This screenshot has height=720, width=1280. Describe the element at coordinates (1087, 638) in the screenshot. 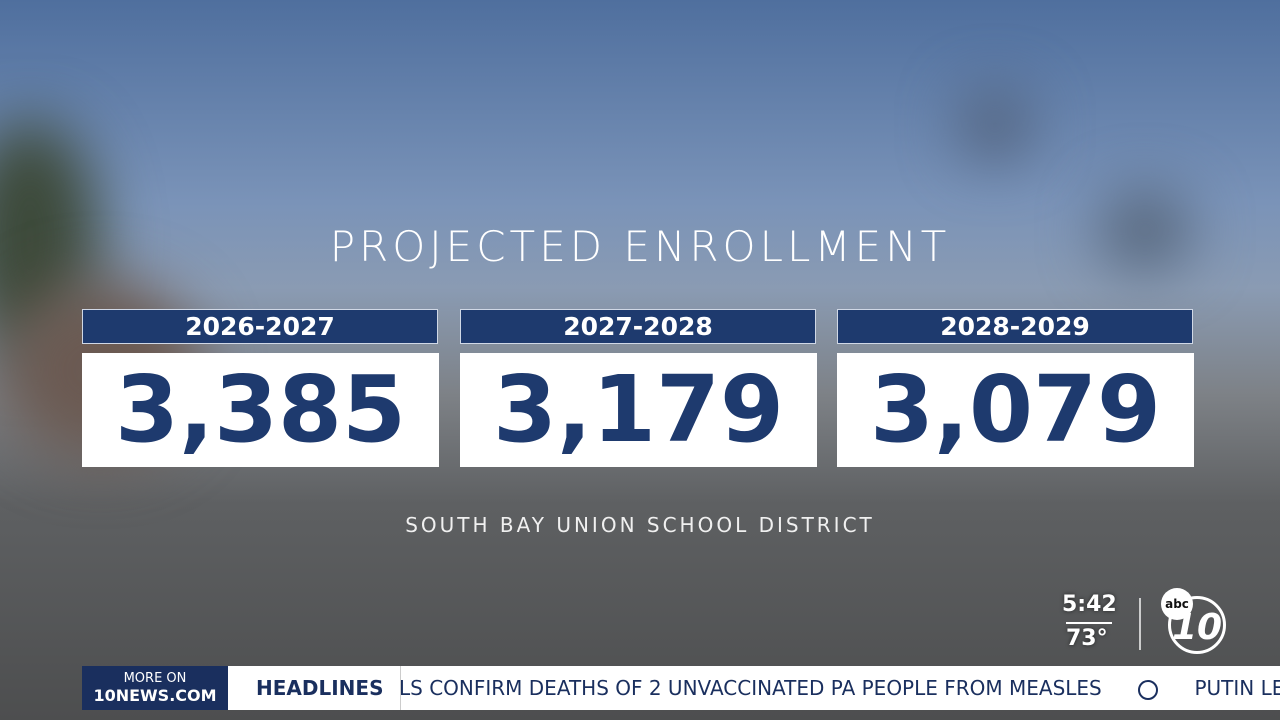

I see `bug-temp: 73°` at that location.